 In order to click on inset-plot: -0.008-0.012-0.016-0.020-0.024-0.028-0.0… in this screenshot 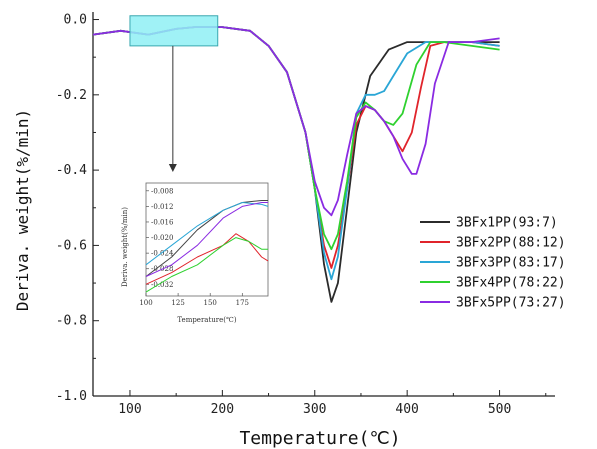, I will do `click(204, 244)`.